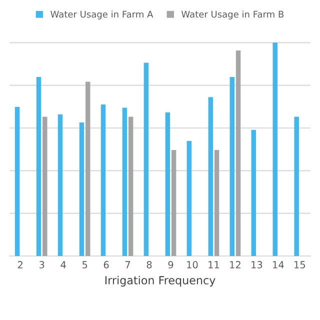 Image resolution: width=320 pixels, height=320 pixels. I want to click on x-tick-label: 8, so click(149, 264).